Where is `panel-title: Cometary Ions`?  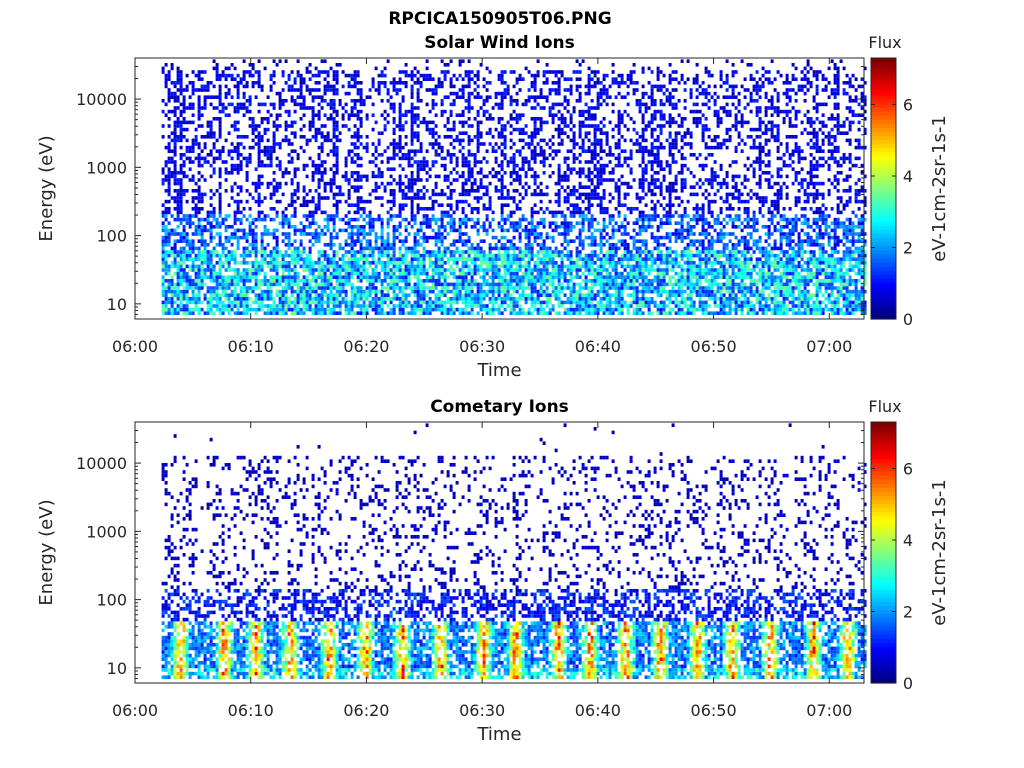
panel-title: Cometary Ions is located at coordinates (499, 407).